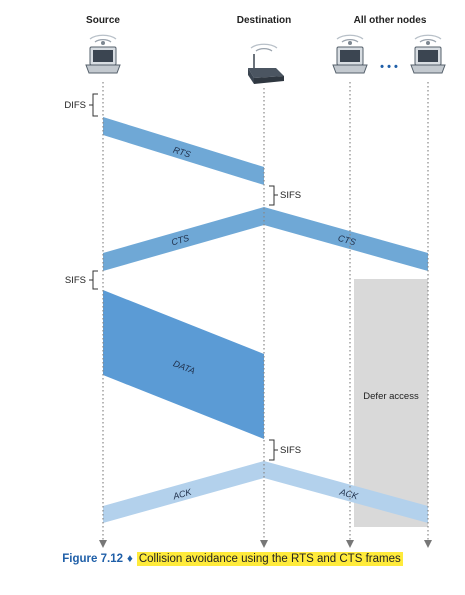 Image resolution: width=465 pixels, height=595 pixels. What do you see at coordinates (183, 364) in the screenshot?
I see `data-frame` at bounding box center [183, 364].